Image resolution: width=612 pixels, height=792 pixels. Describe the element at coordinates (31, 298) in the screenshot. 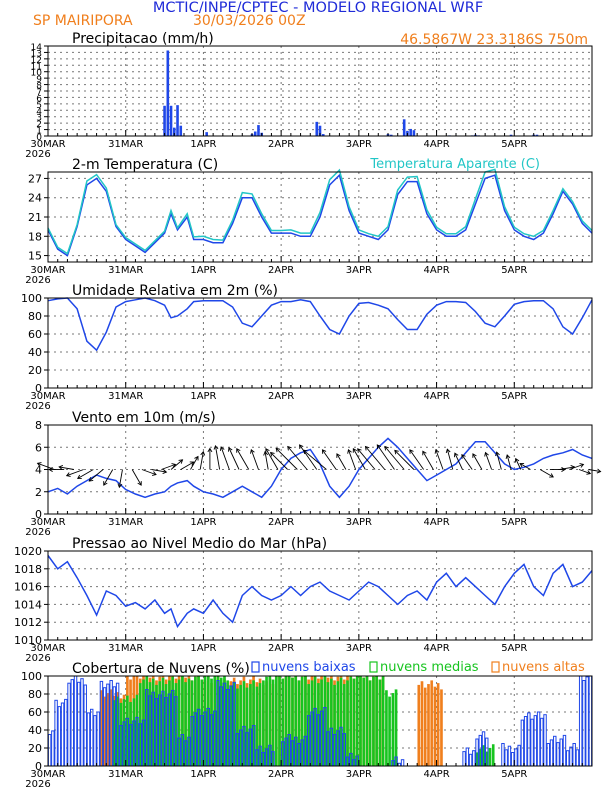

I see `rh-y-tick-label: 100` at that location.